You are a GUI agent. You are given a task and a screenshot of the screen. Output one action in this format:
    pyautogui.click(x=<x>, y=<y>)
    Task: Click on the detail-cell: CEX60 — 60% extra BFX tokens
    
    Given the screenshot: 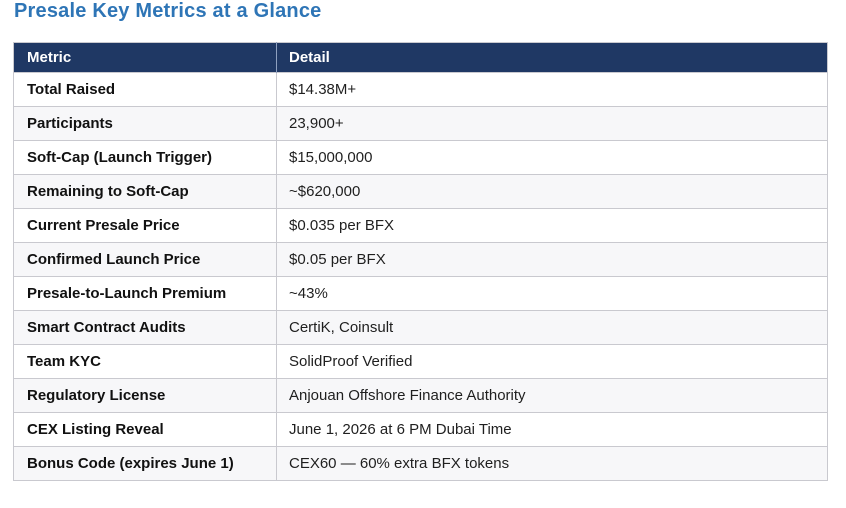 What is the action you would take?
    pyautogui.click(x=552, y=463)
    